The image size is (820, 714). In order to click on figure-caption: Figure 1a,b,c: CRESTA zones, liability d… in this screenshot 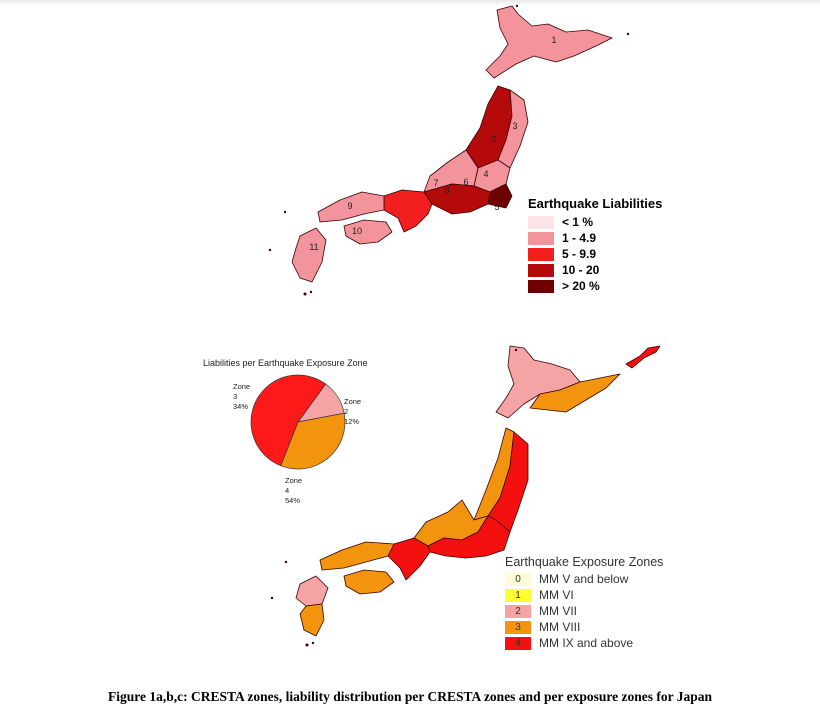, I will do `click(410, 696)`.